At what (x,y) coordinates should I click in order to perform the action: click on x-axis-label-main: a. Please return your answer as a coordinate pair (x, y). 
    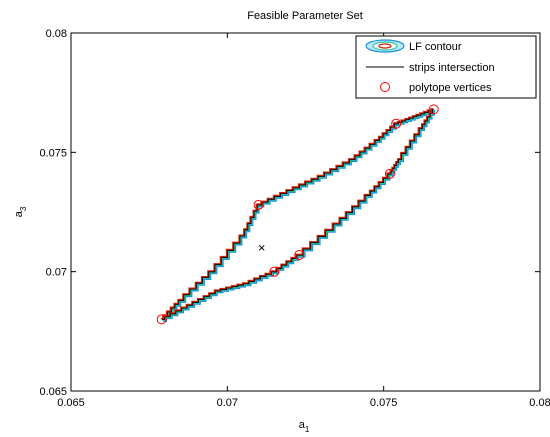
    Looking at the image, I should click on (302, 425).